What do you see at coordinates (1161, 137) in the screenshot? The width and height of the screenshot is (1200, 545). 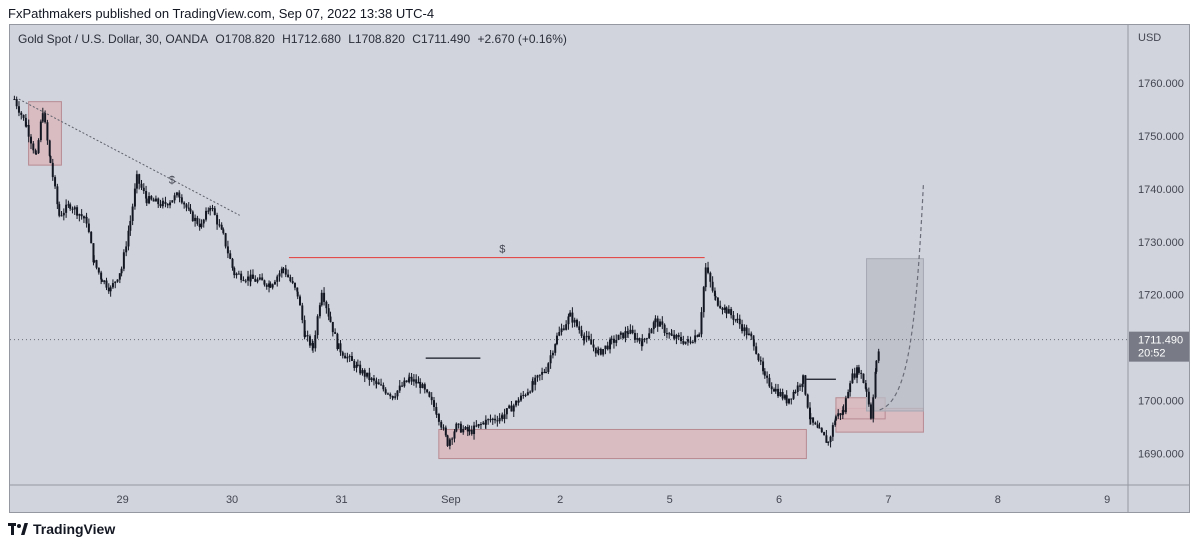 I see `price-tick-label: 1750.000` at bounding box center [1161, 137].